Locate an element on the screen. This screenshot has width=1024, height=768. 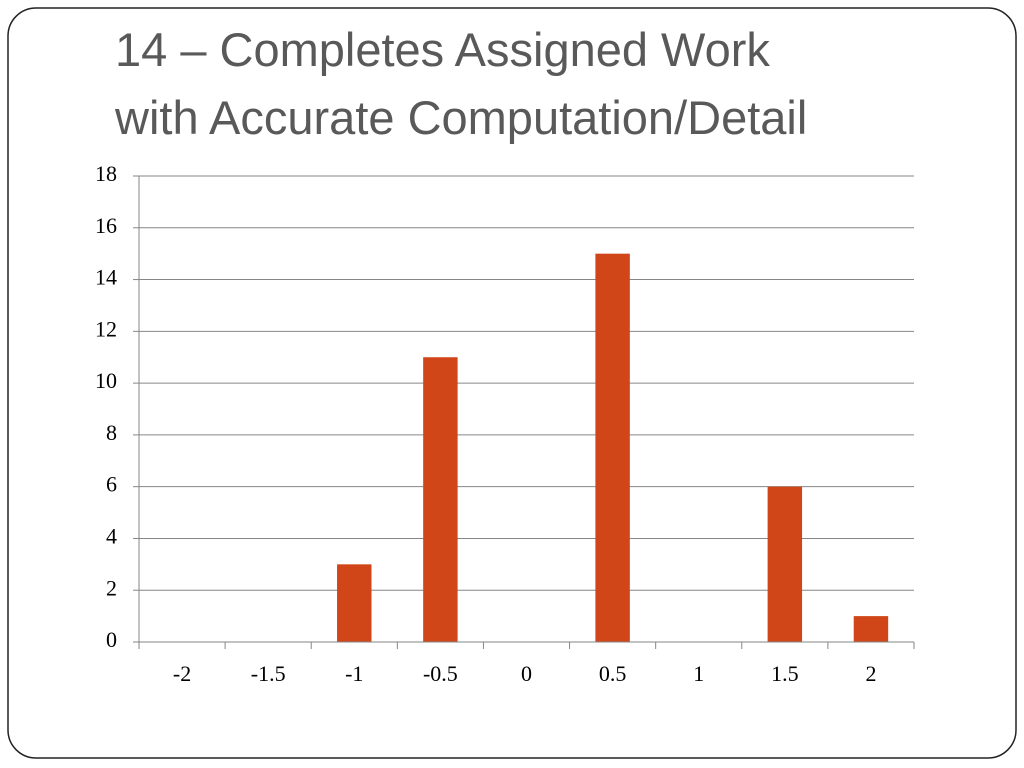
y-tick-label: 8 is located at coordinates (111, 432).